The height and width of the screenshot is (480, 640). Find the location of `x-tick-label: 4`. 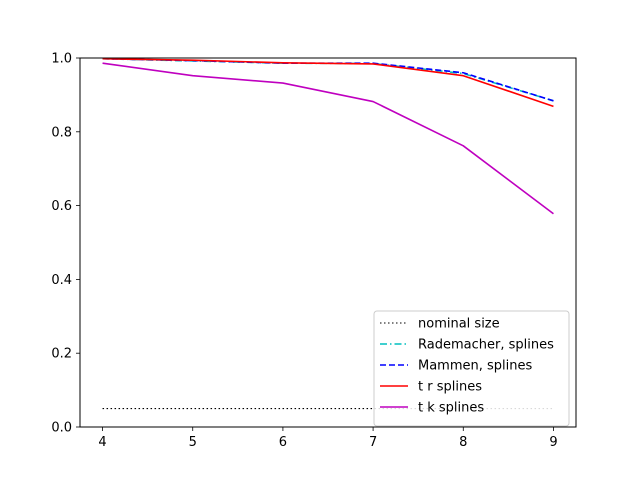

x-tick-label: 4 is located at coordinates (102, 442).